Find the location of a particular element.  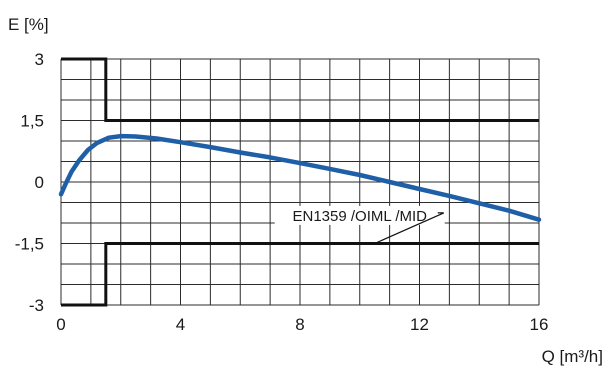

x-tick-label: 8 is located at coordinates (299, 324).